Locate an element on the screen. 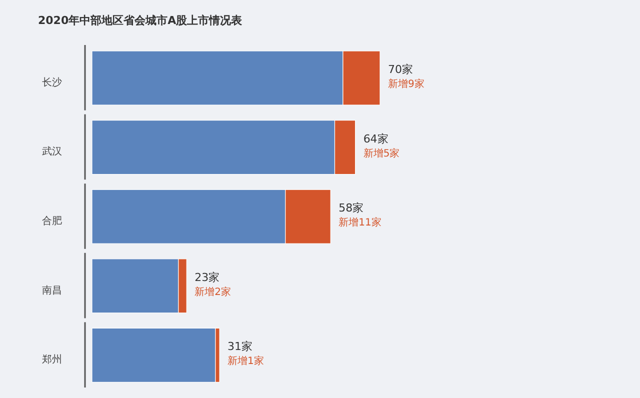 The image size is (640, 398). data-label: 新增9家 is located at coordinates (406, 84).